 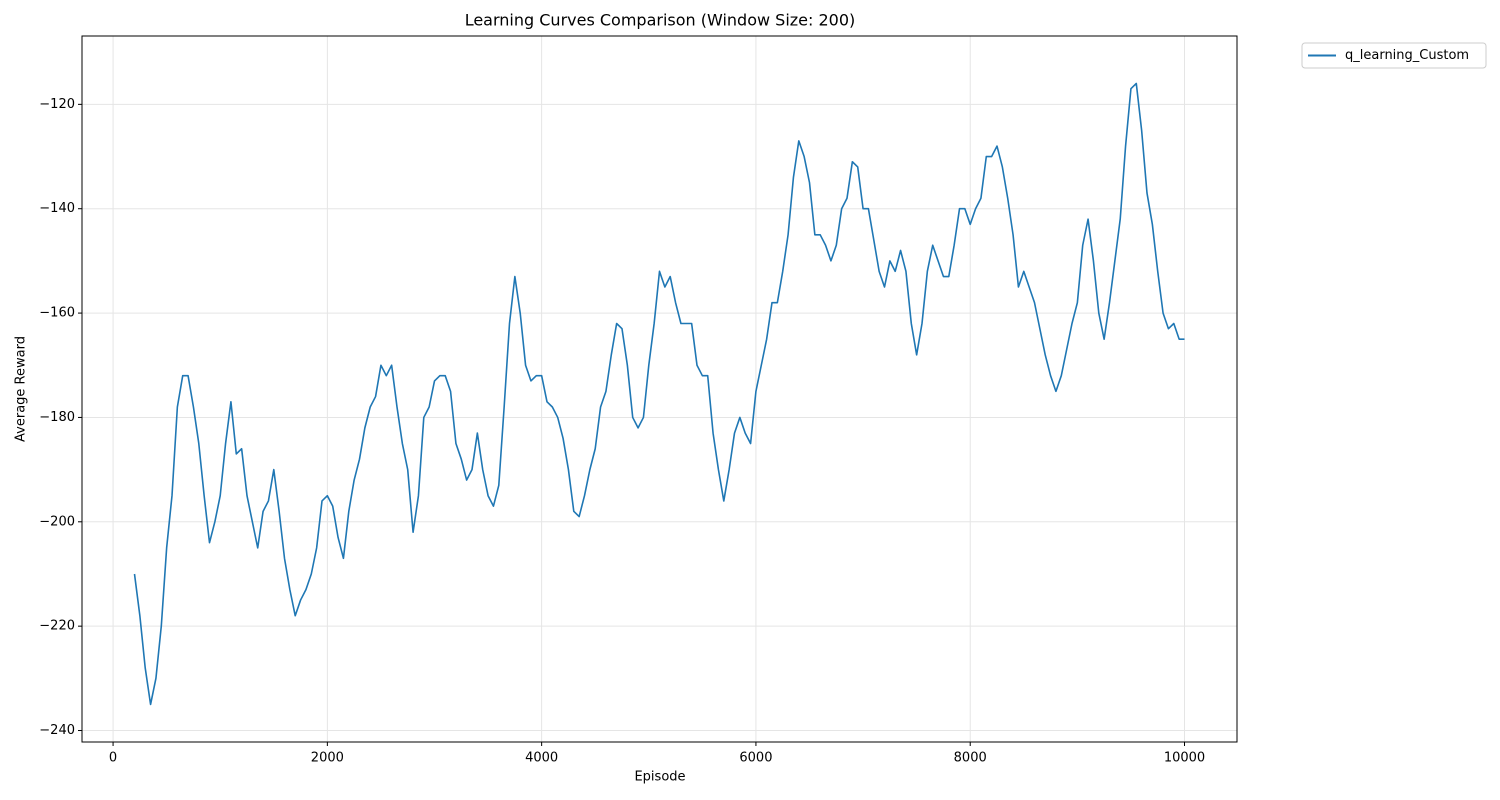 I want to click on legend-box, so click(x=1394, y=55).